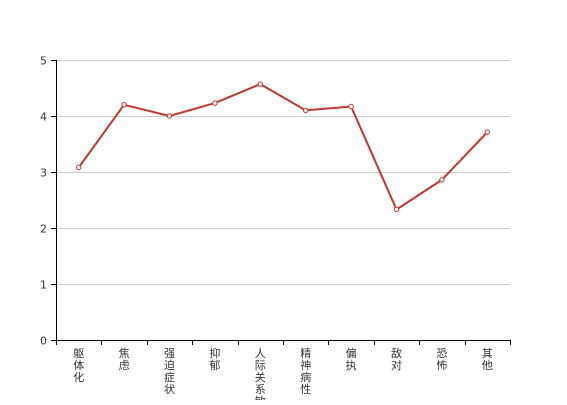  Describe the element at coordinates (214, 359) in the screenshot. I see `x-tick-label: 抑郁` at that location.